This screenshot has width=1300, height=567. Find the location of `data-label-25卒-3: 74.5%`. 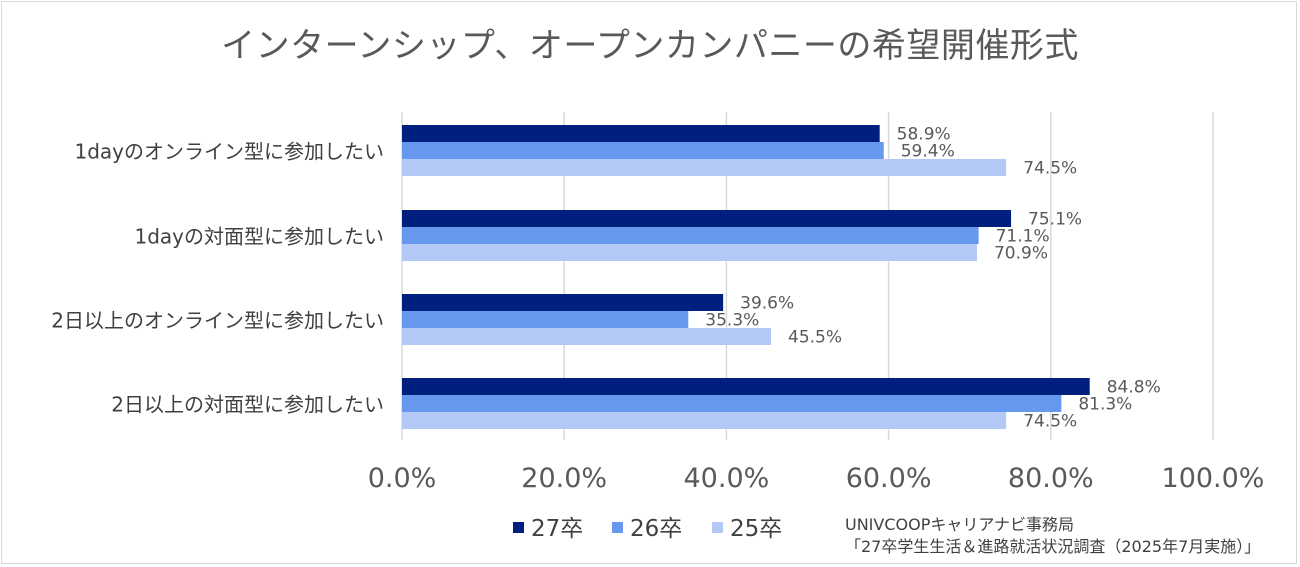

data-label-25卒-3: 74.5% is located at coordinates (1050, 422).